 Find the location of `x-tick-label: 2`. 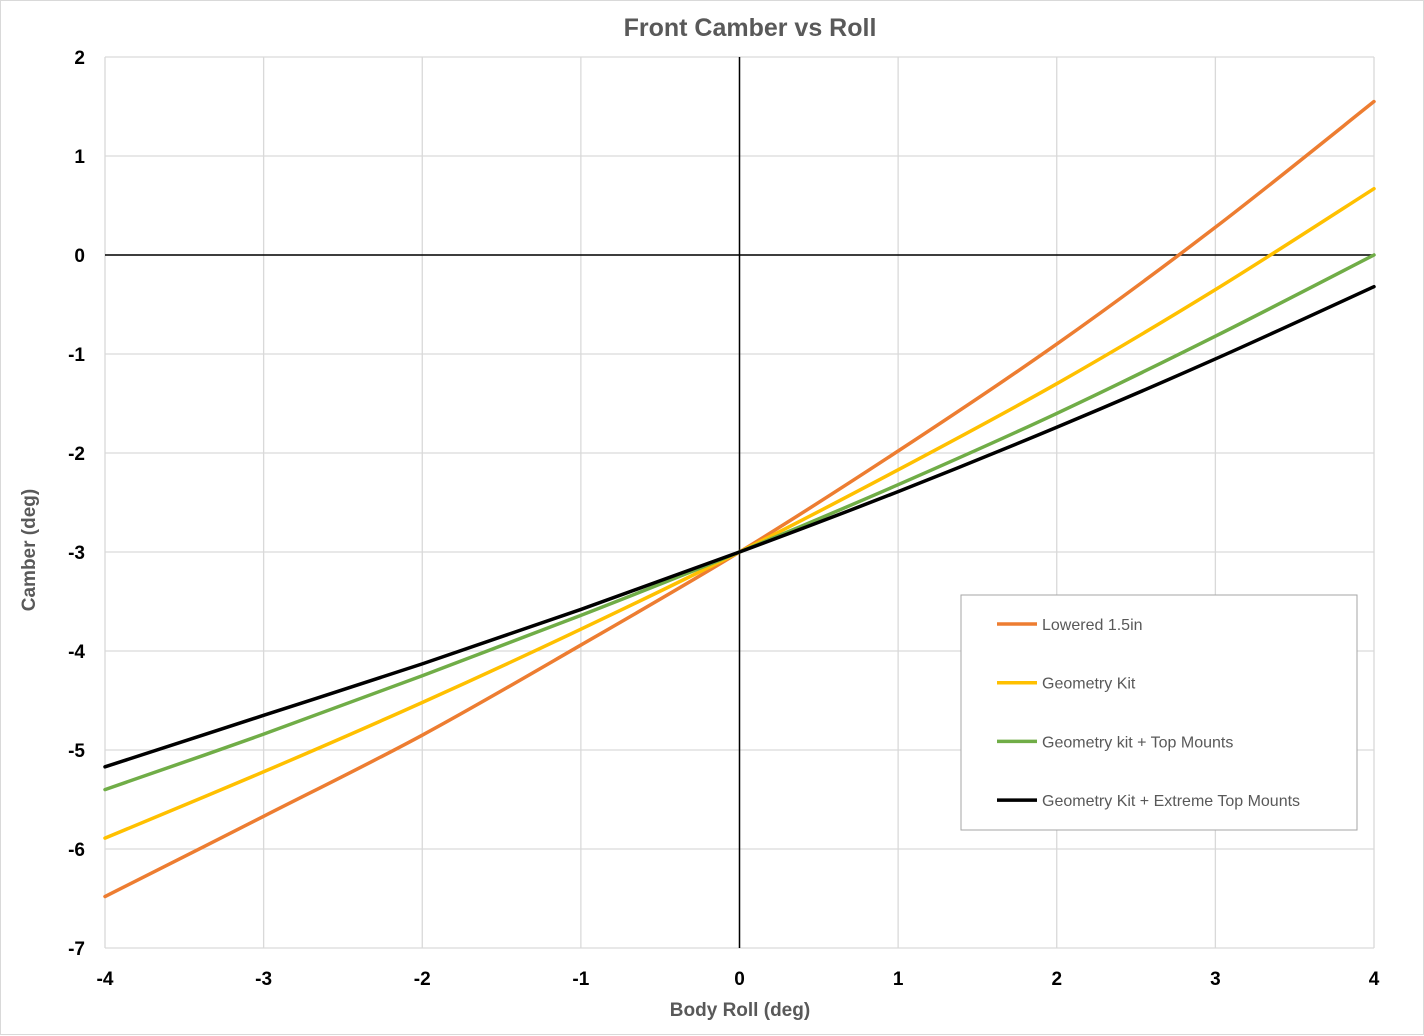

x-tick-label: 2 is located at coordinates (1056, 979).